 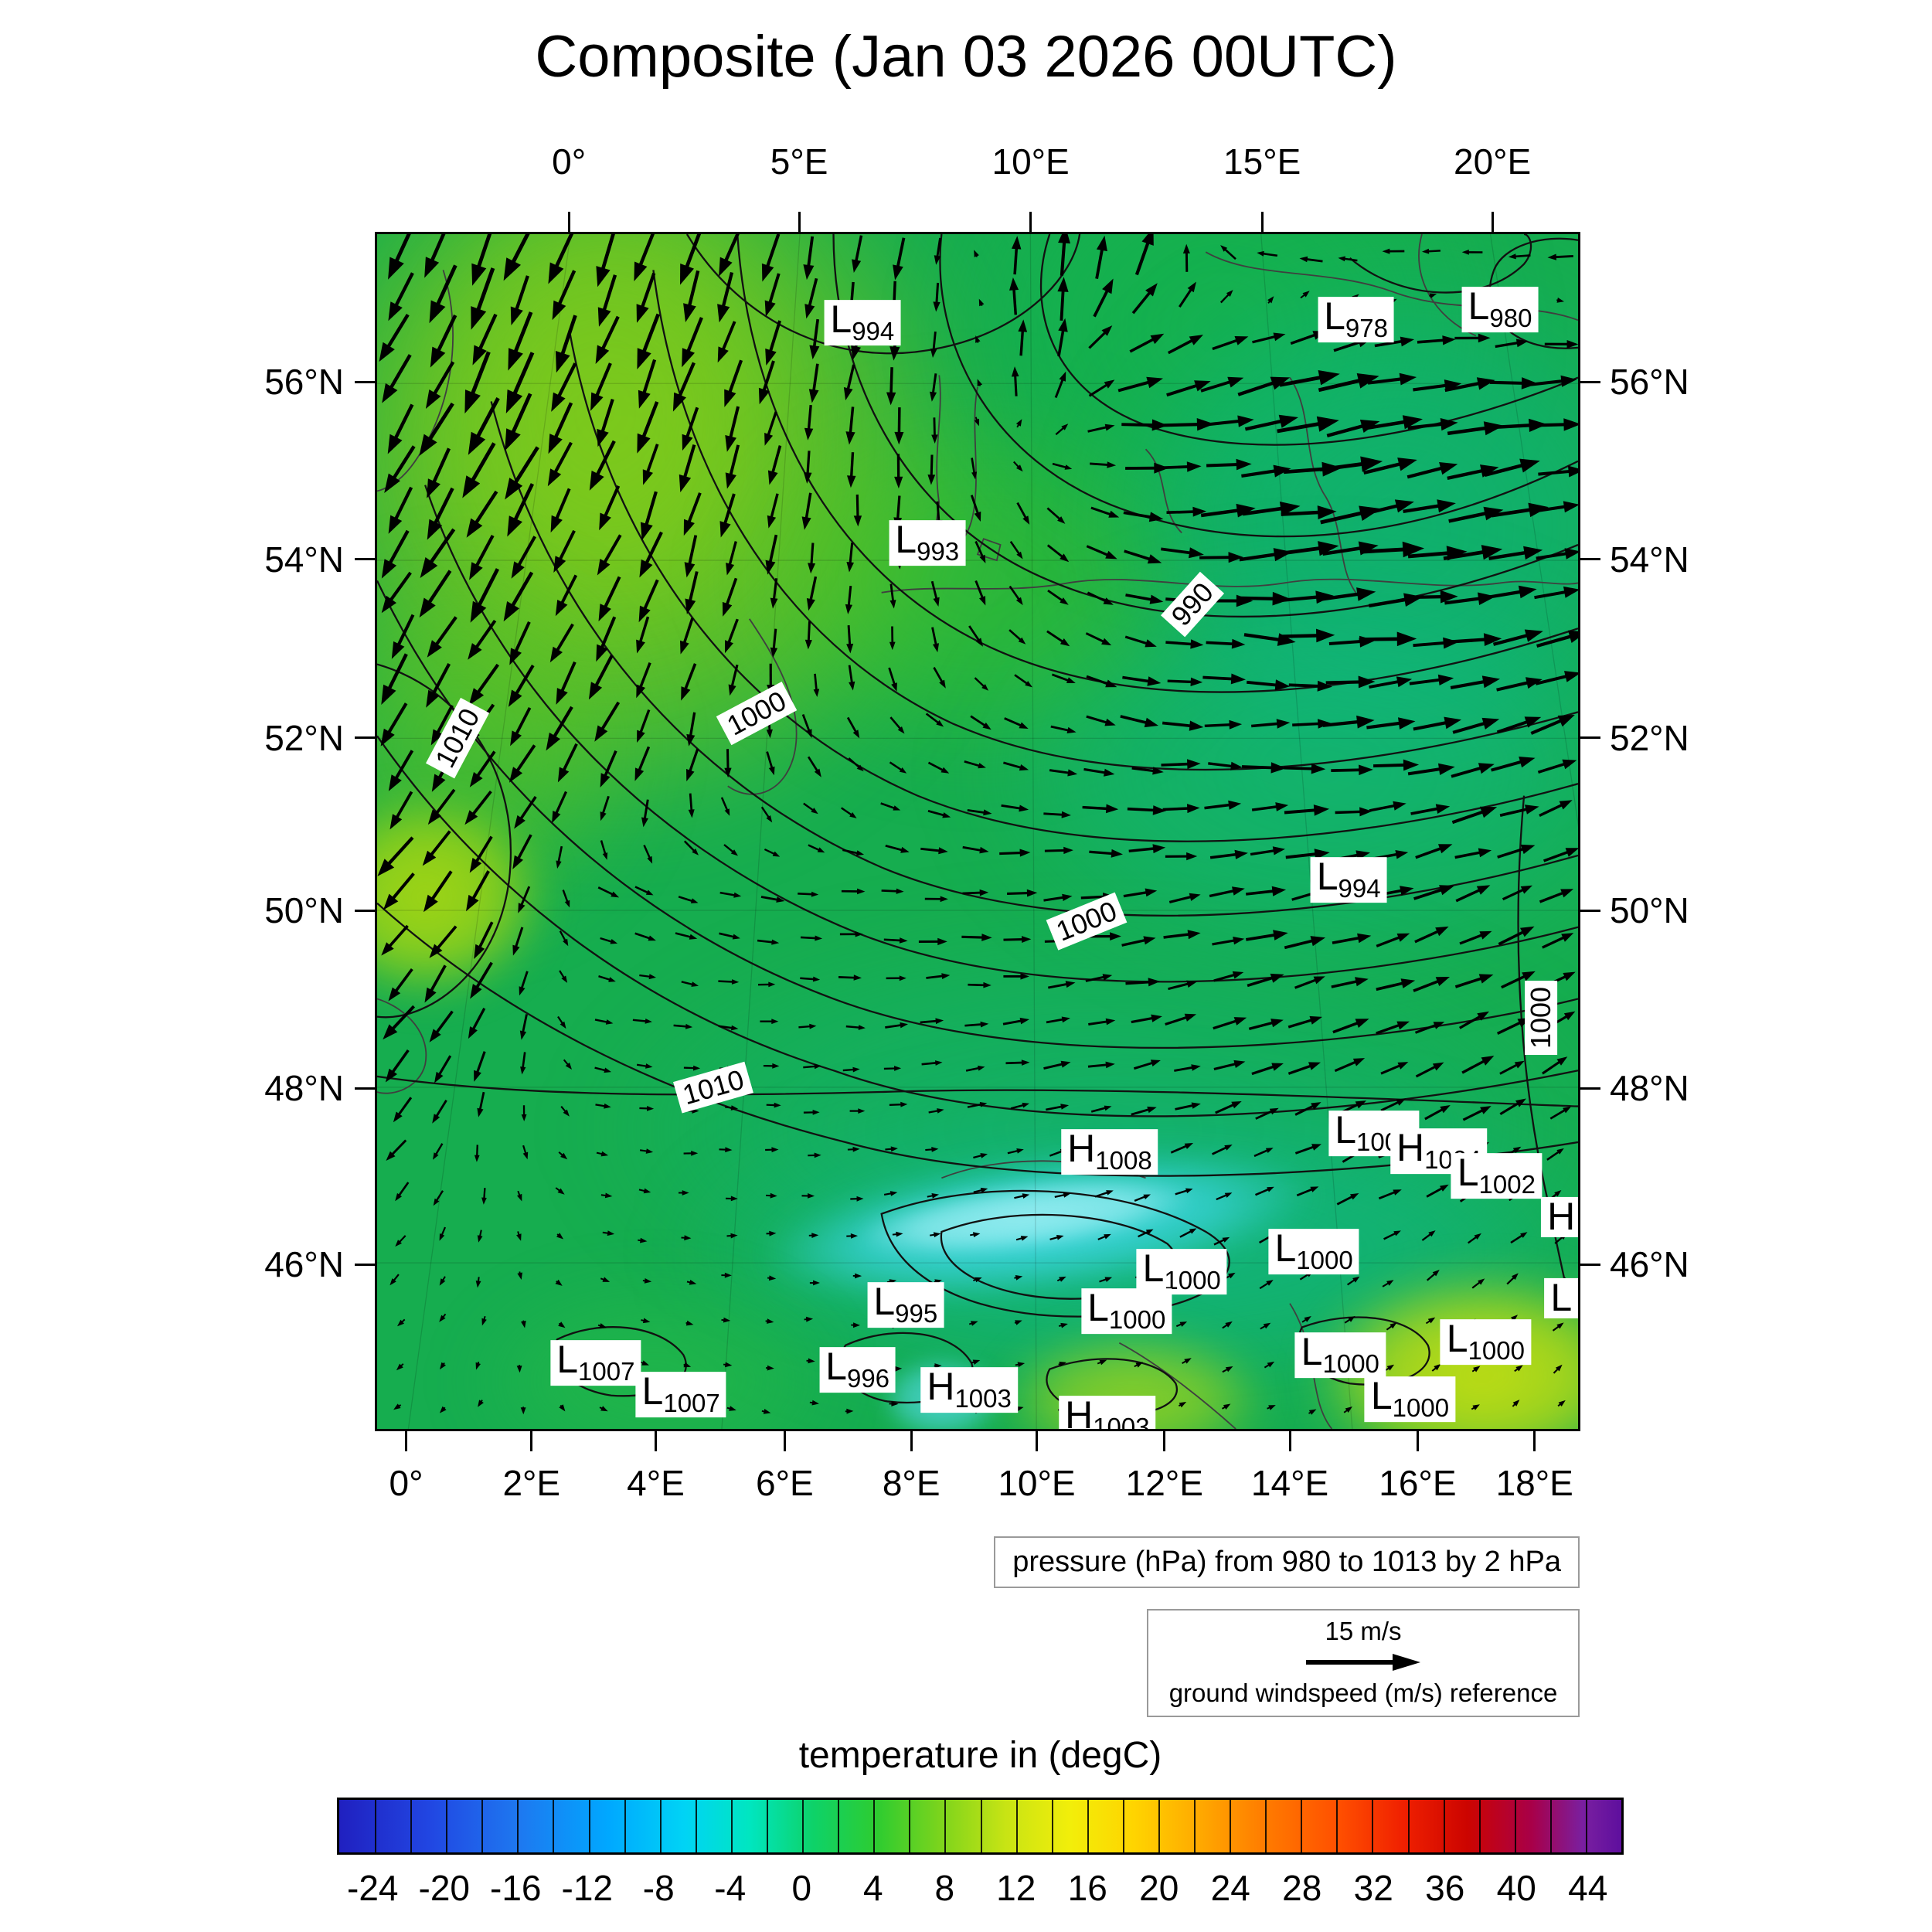 What do you see at coordinates (1121, 1422) in the screenshot?
I see `pressure-value: 1003` at bounding box center [1121, 1422].